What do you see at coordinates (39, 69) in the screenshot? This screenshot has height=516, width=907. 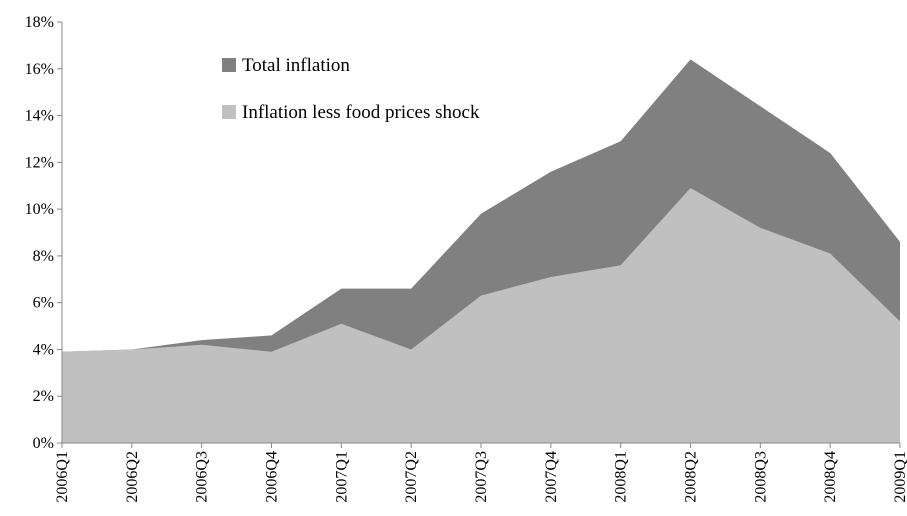 I see `y-tick-label: 16%` at bounding box center [39, 69].